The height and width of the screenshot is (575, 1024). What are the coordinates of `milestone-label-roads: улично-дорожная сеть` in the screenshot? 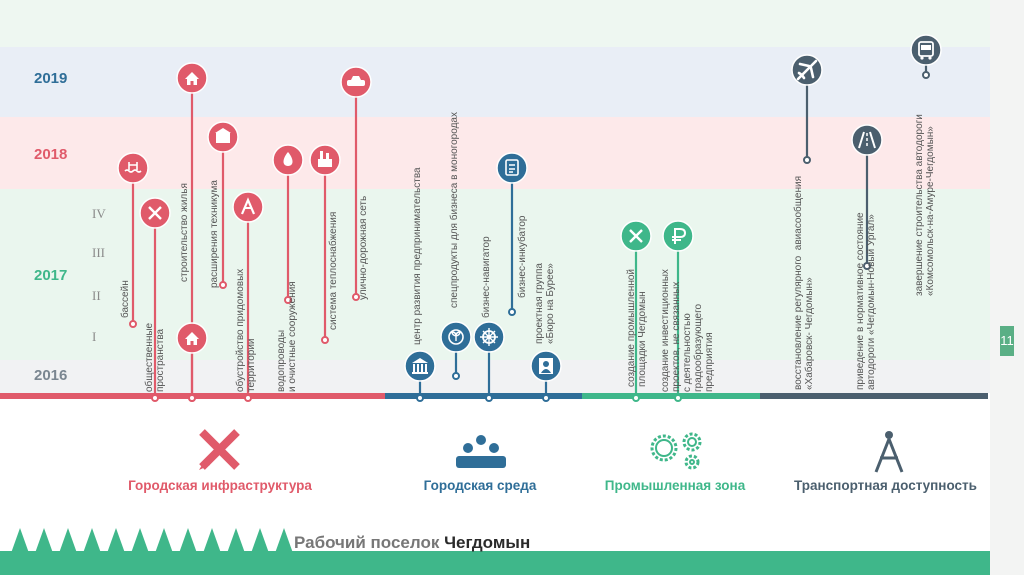 It's located at (363, 247).